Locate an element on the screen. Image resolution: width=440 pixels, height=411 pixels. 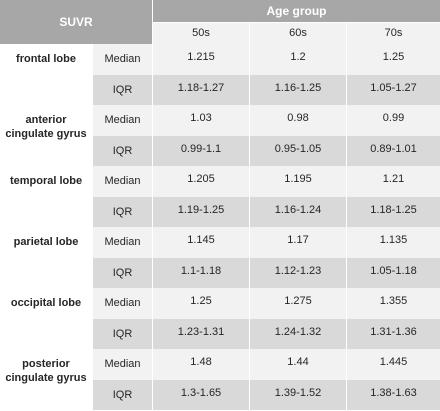
table-cell: 1.215 is located at coordinates (201, 59).